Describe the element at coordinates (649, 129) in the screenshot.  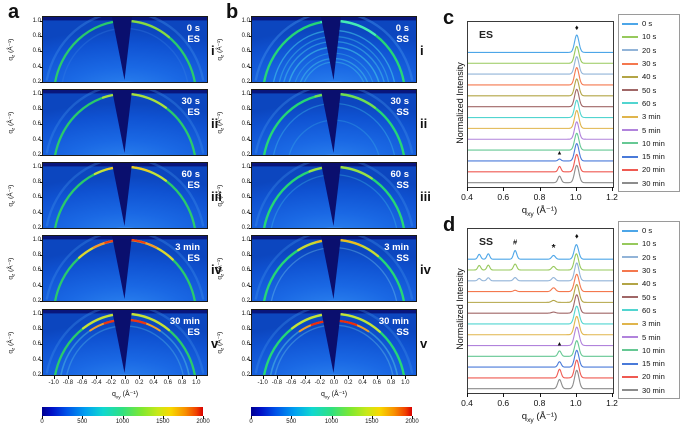
I see `legend-item: 5 min` at that location.